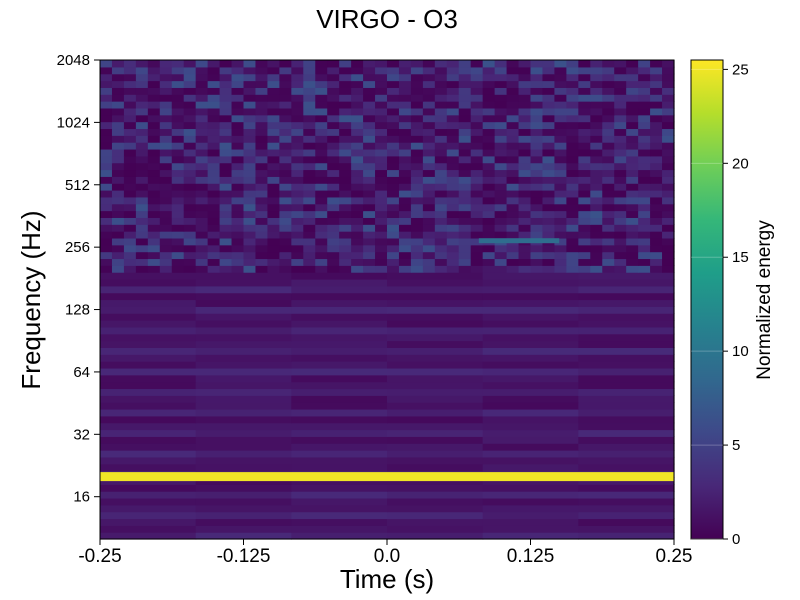 The height and width of the screenshot is (600, 800). What do you see at coordinates (531, 556) in the screenshot?
I see `x-tick-label: 0.125` at bounding box center [531, 556].